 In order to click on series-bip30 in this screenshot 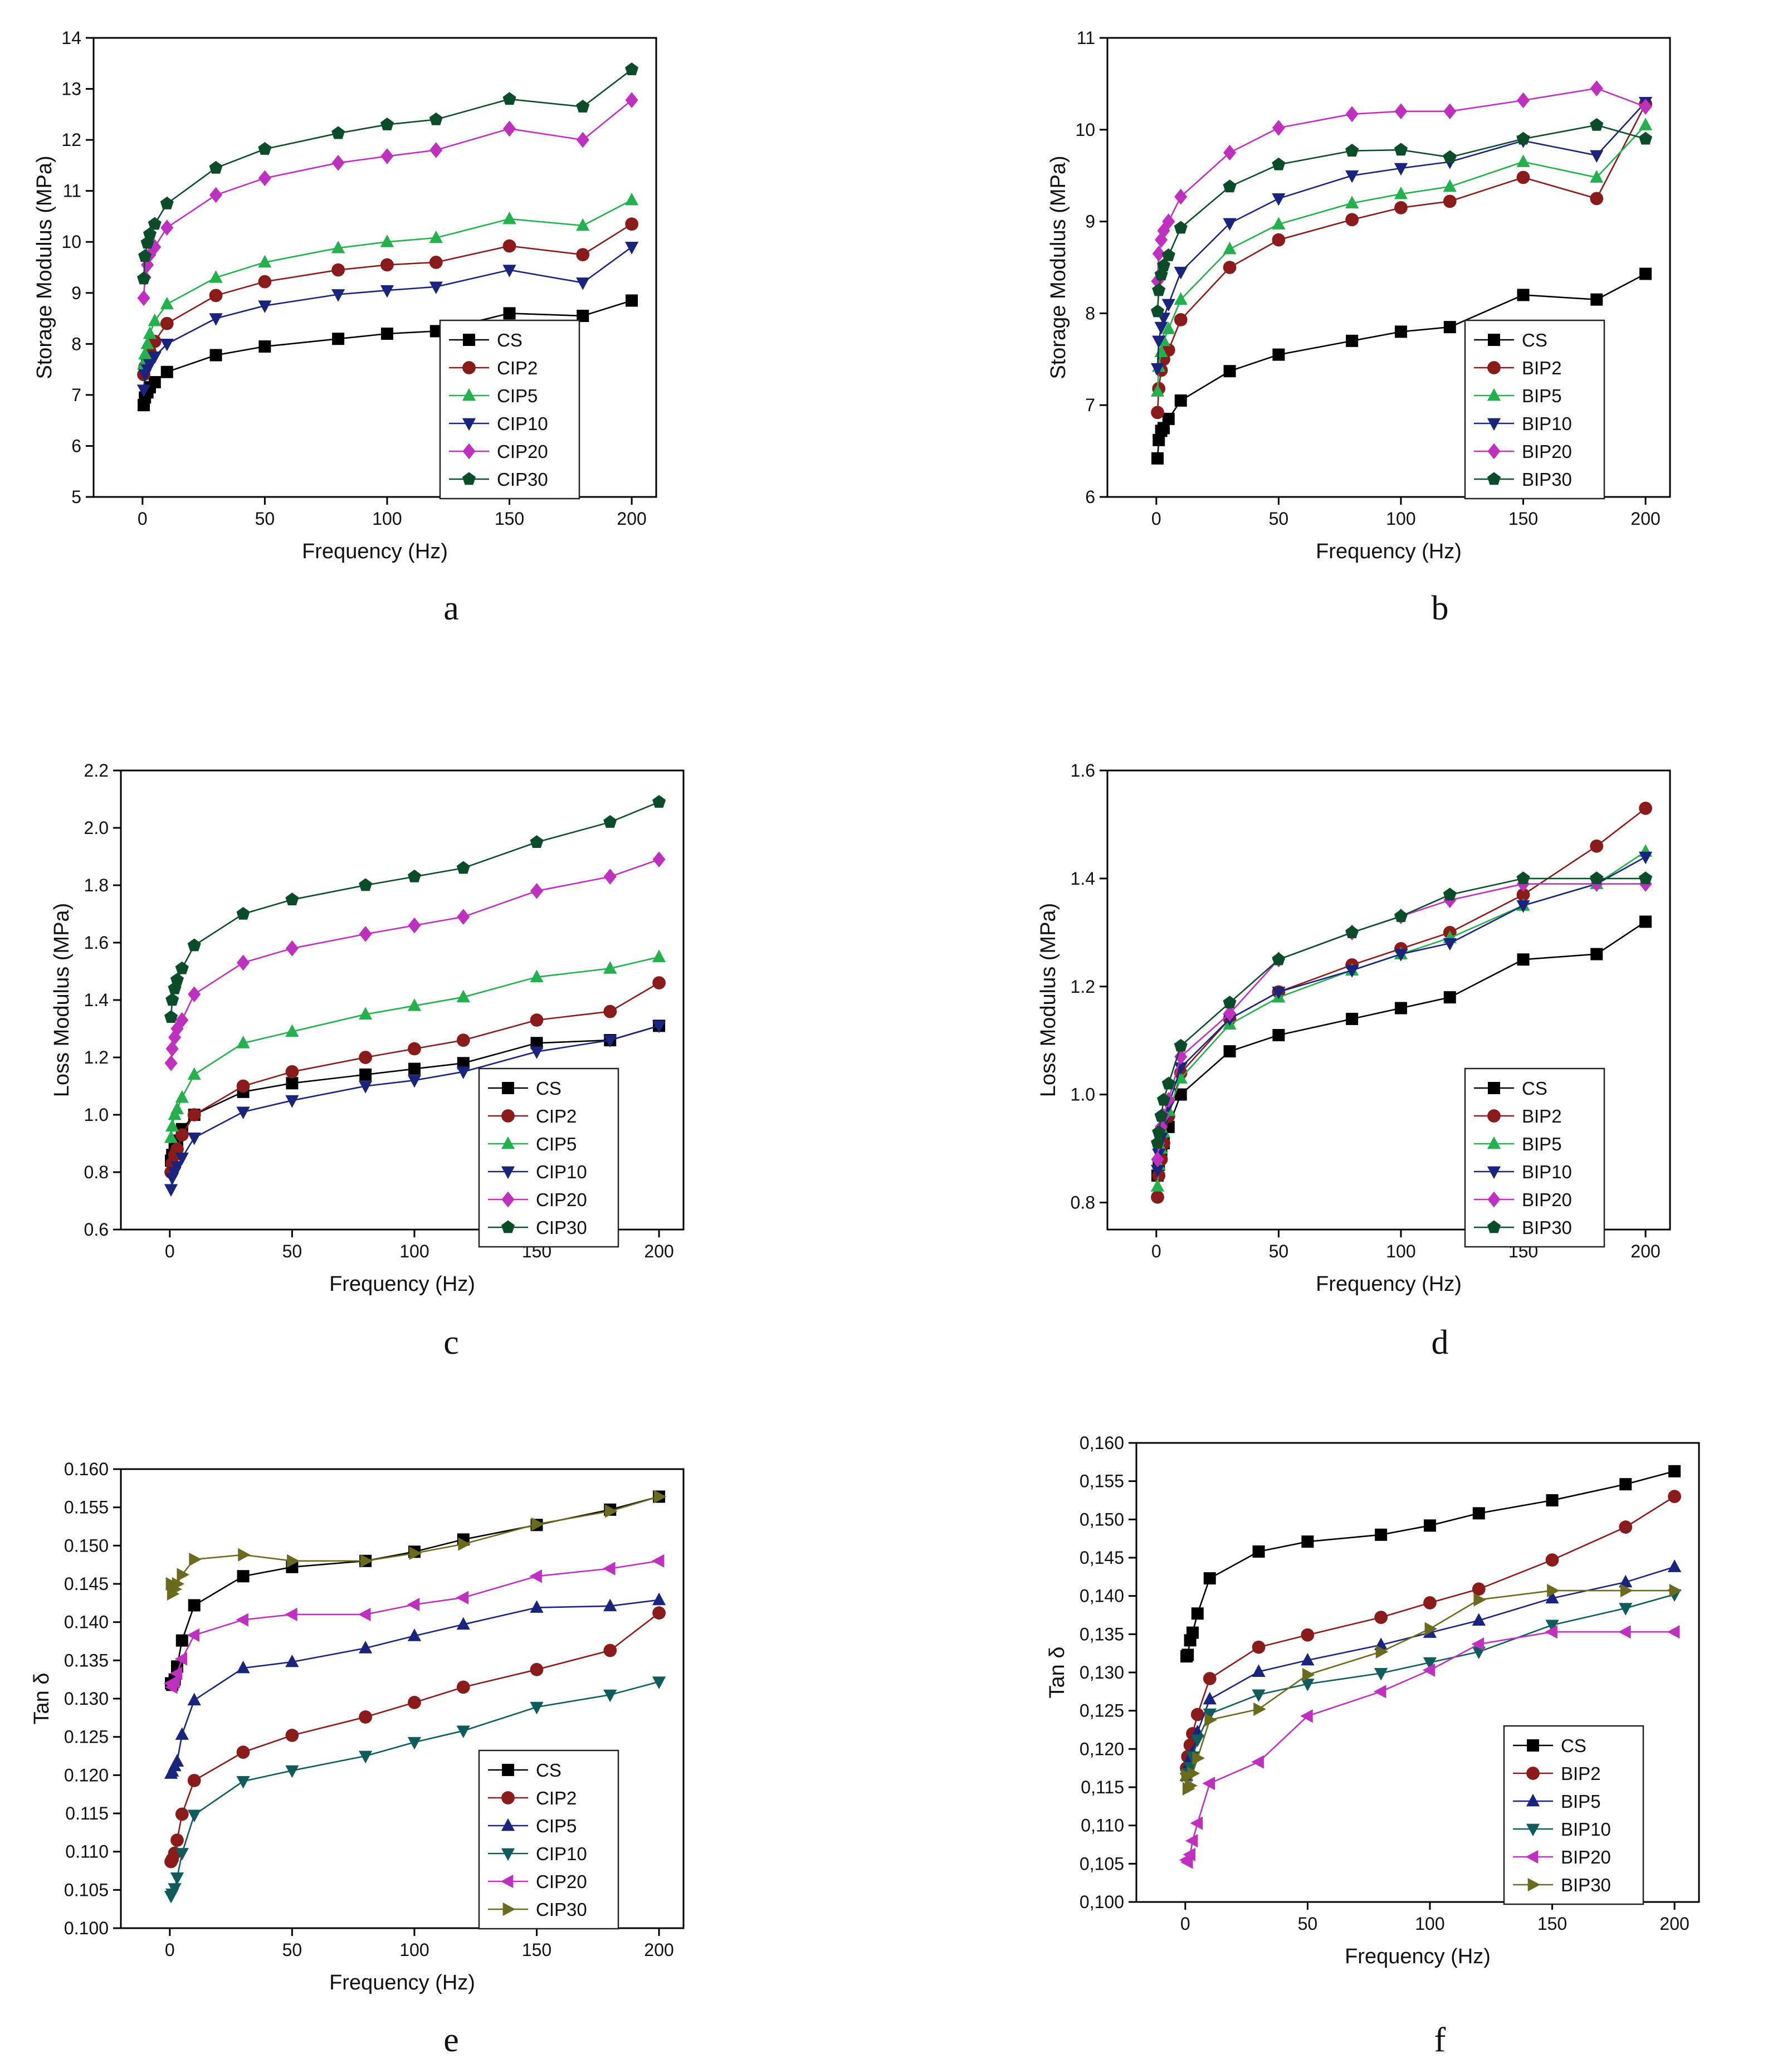, I will do `click(1401, 1010)`.